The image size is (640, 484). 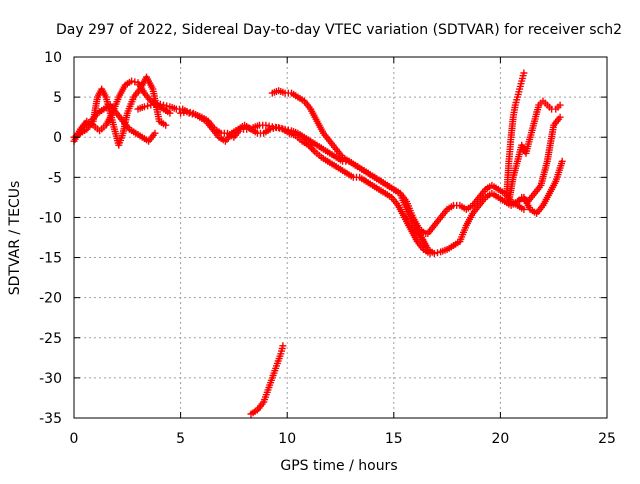 I want to click on x-tick-label: 20, so click(x=500, y=439).